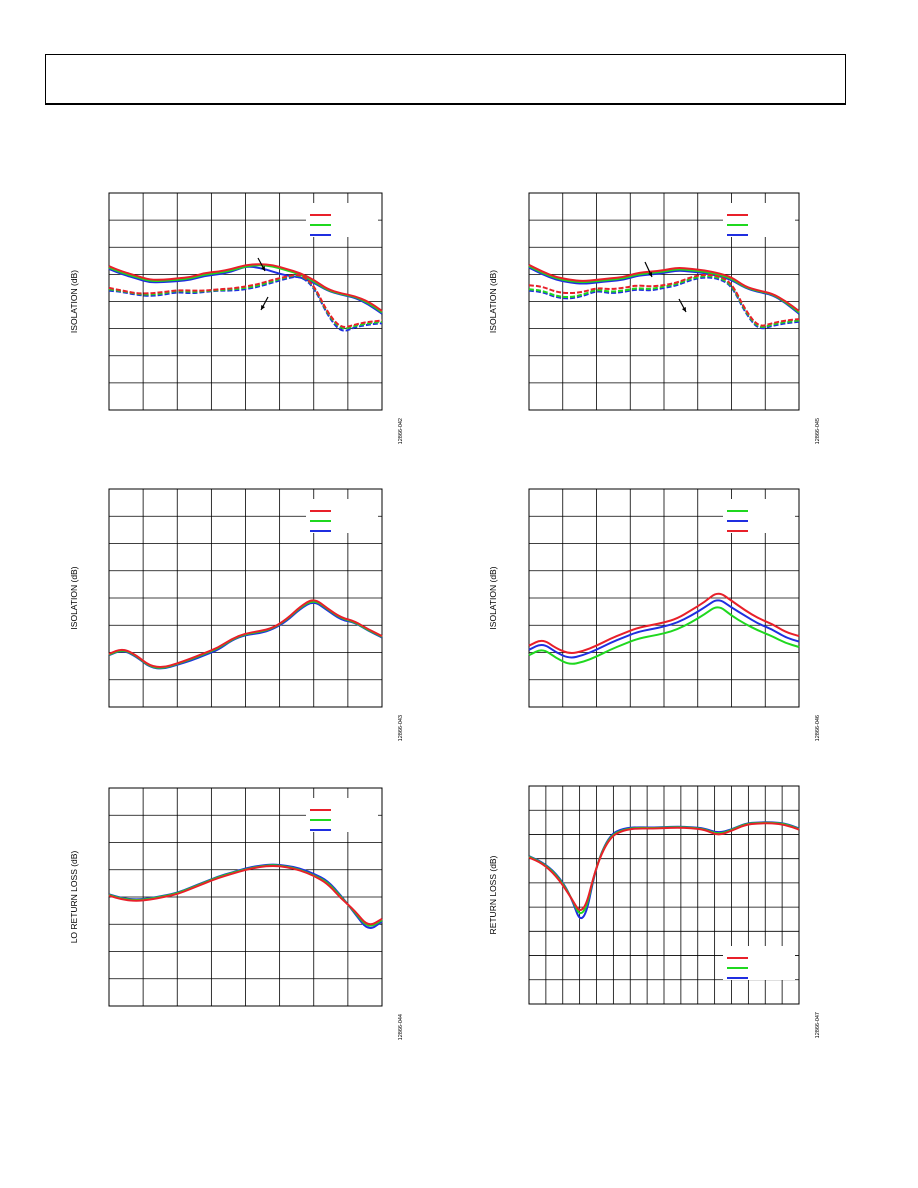  I want to click on header-box, so click(445, 79).